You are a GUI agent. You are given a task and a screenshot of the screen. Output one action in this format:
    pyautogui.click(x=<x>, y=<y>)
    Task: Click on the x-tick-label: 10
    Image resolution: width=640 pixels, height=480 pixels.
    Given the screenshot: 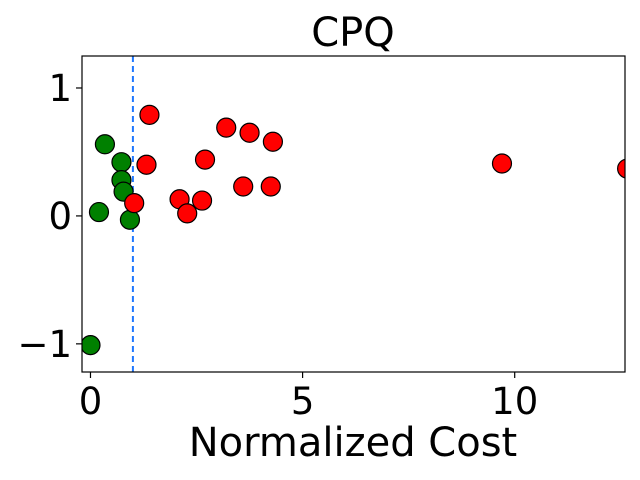 What is the action you would take?
    pyautogui.click(x=514, y=401)
    